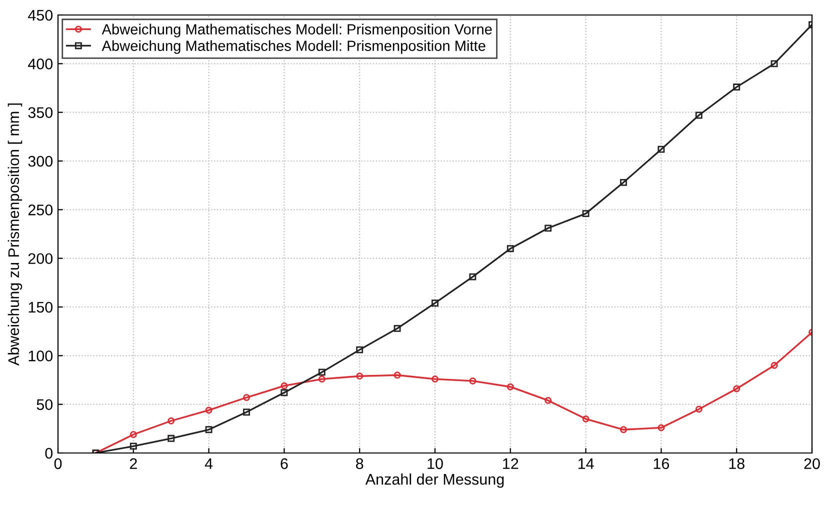  Describe the element at coordinates (133, 463) in the screenshot. I see `x-tick-label: 2` at that location.